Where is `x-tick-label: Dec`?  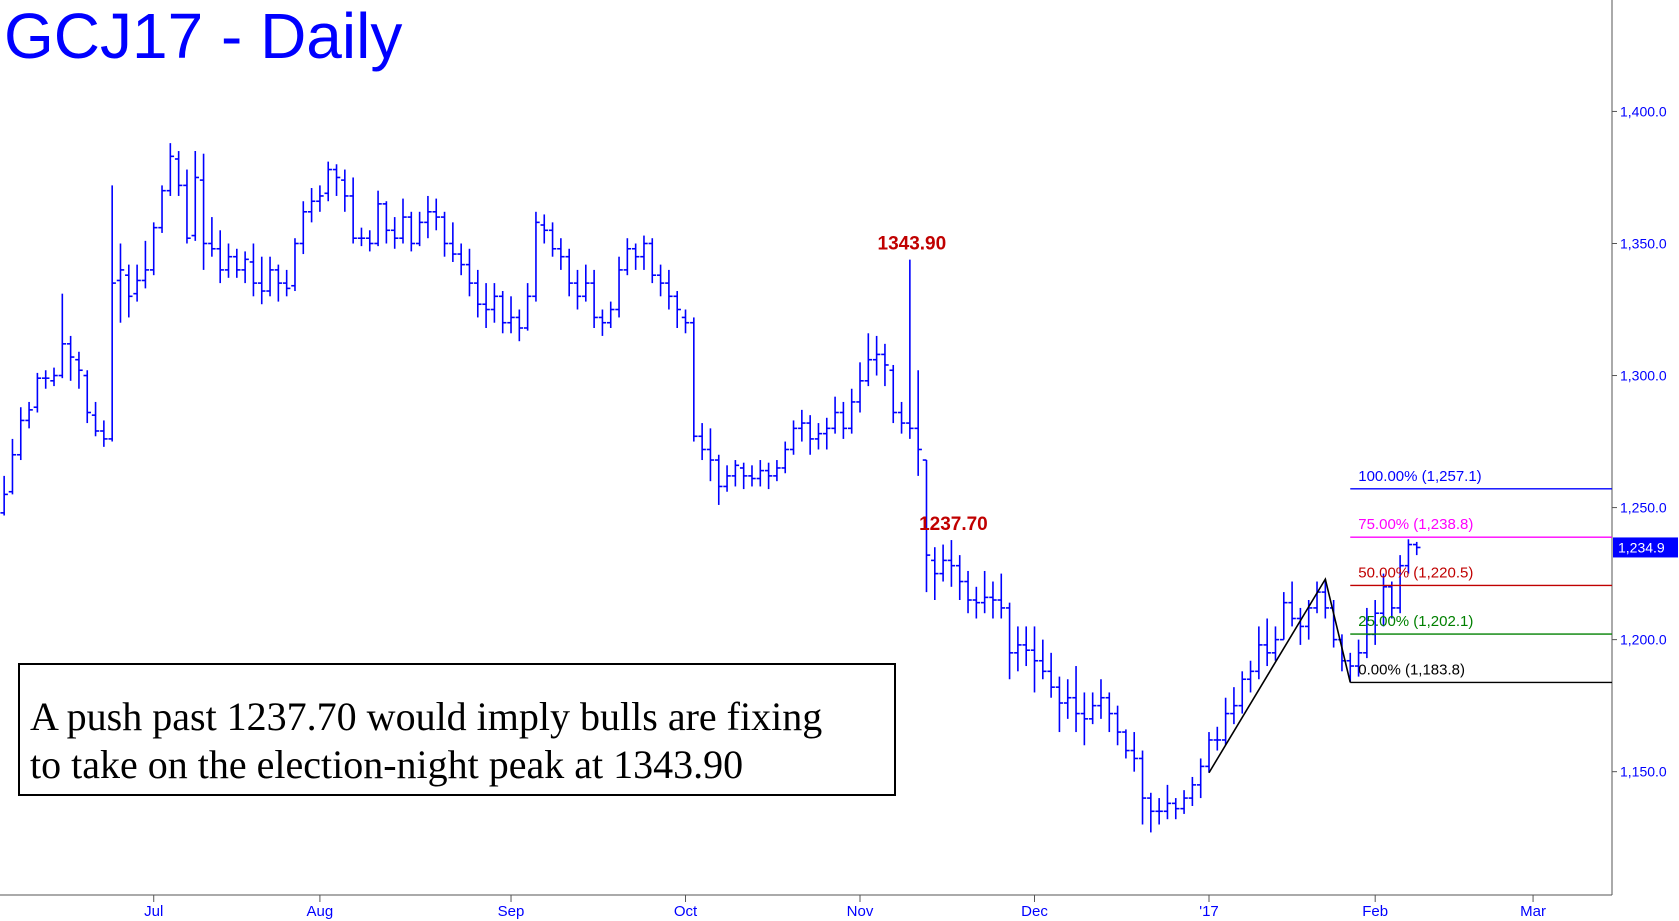 x-tick-label: Dec is located at coordinates (1034, 911).